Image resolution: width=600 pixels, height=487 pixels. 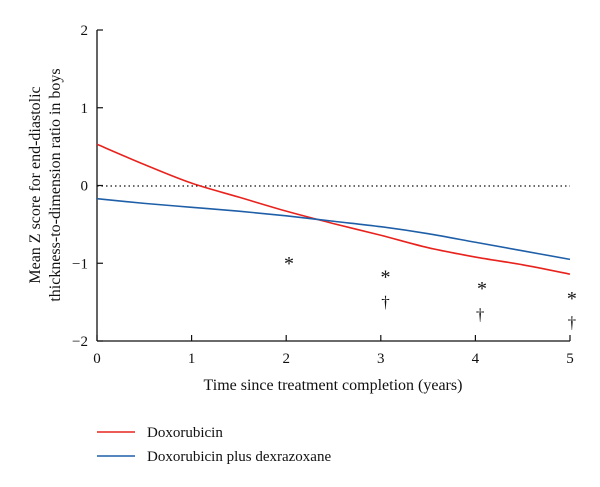 What do you see at coordinates (55, 184) in the screenshot?
I see `y-axis-title-line2: thickness-to-dimension ratio in boys` at bounding box center [55, 184].